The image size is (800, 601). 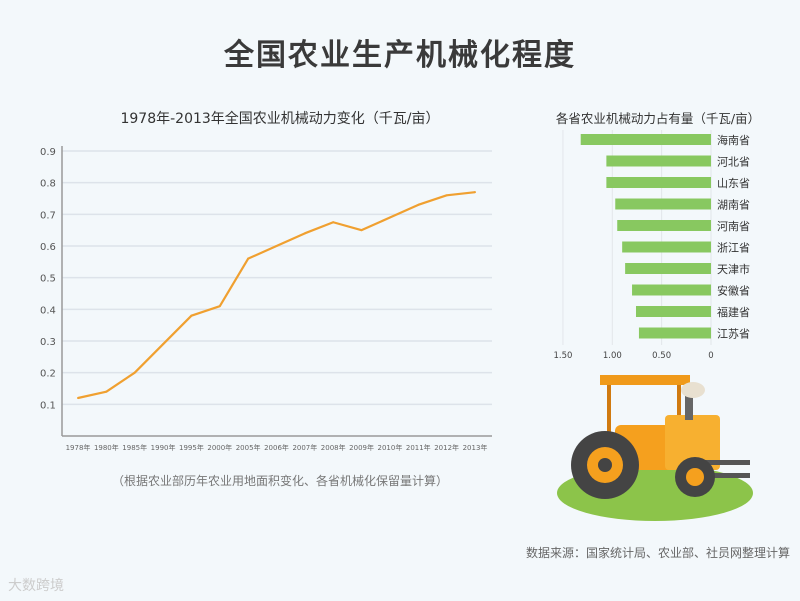 I want to click on category-label: 福建省, so click(x=733, y=312).